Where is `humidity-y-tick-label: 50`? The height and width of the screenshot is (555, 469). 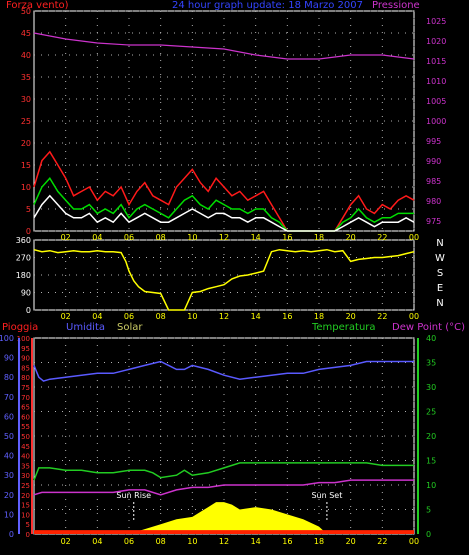
humidity-y-tick-label: 50 is located at coordinates (9, 436).